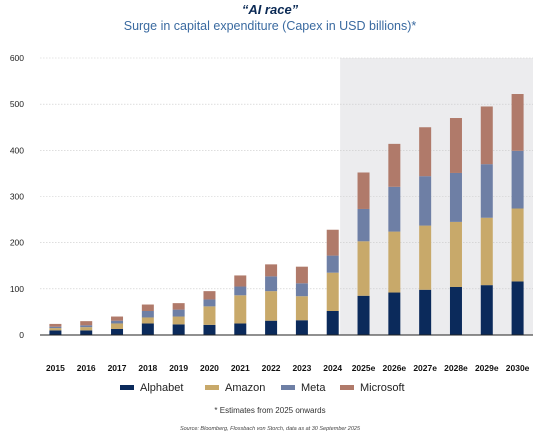 The height and width of the screenshot is (447, 540). Describe the element at coordinates (55, 325) in the screenshot. I see `bar-microsoft-2015` at that location.